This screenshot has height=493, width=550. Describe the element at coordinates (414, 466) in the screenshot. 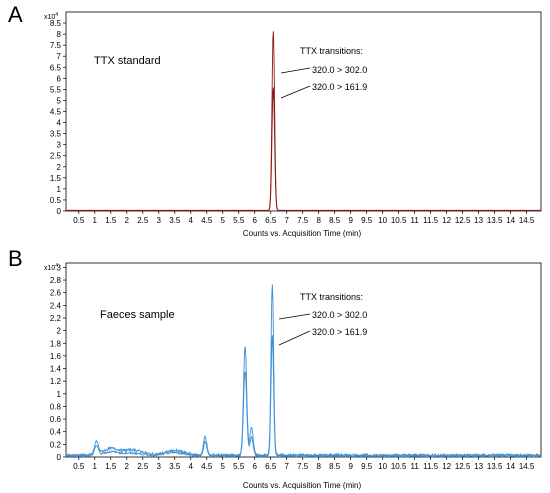

I see `x-tick-label: 11` at that location.